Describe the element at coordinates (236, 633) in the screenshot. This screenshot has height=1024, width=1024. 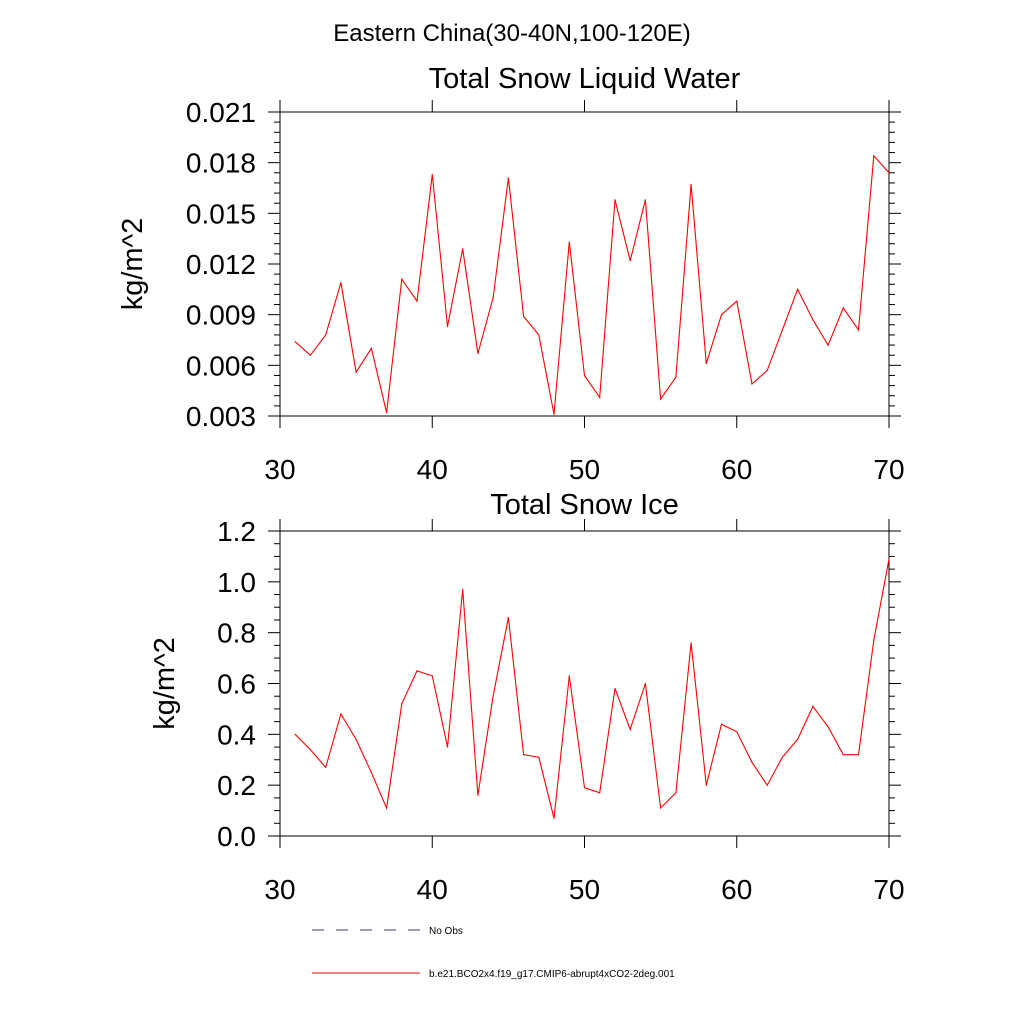
I see `y-tick-label: 0.8` at that location.